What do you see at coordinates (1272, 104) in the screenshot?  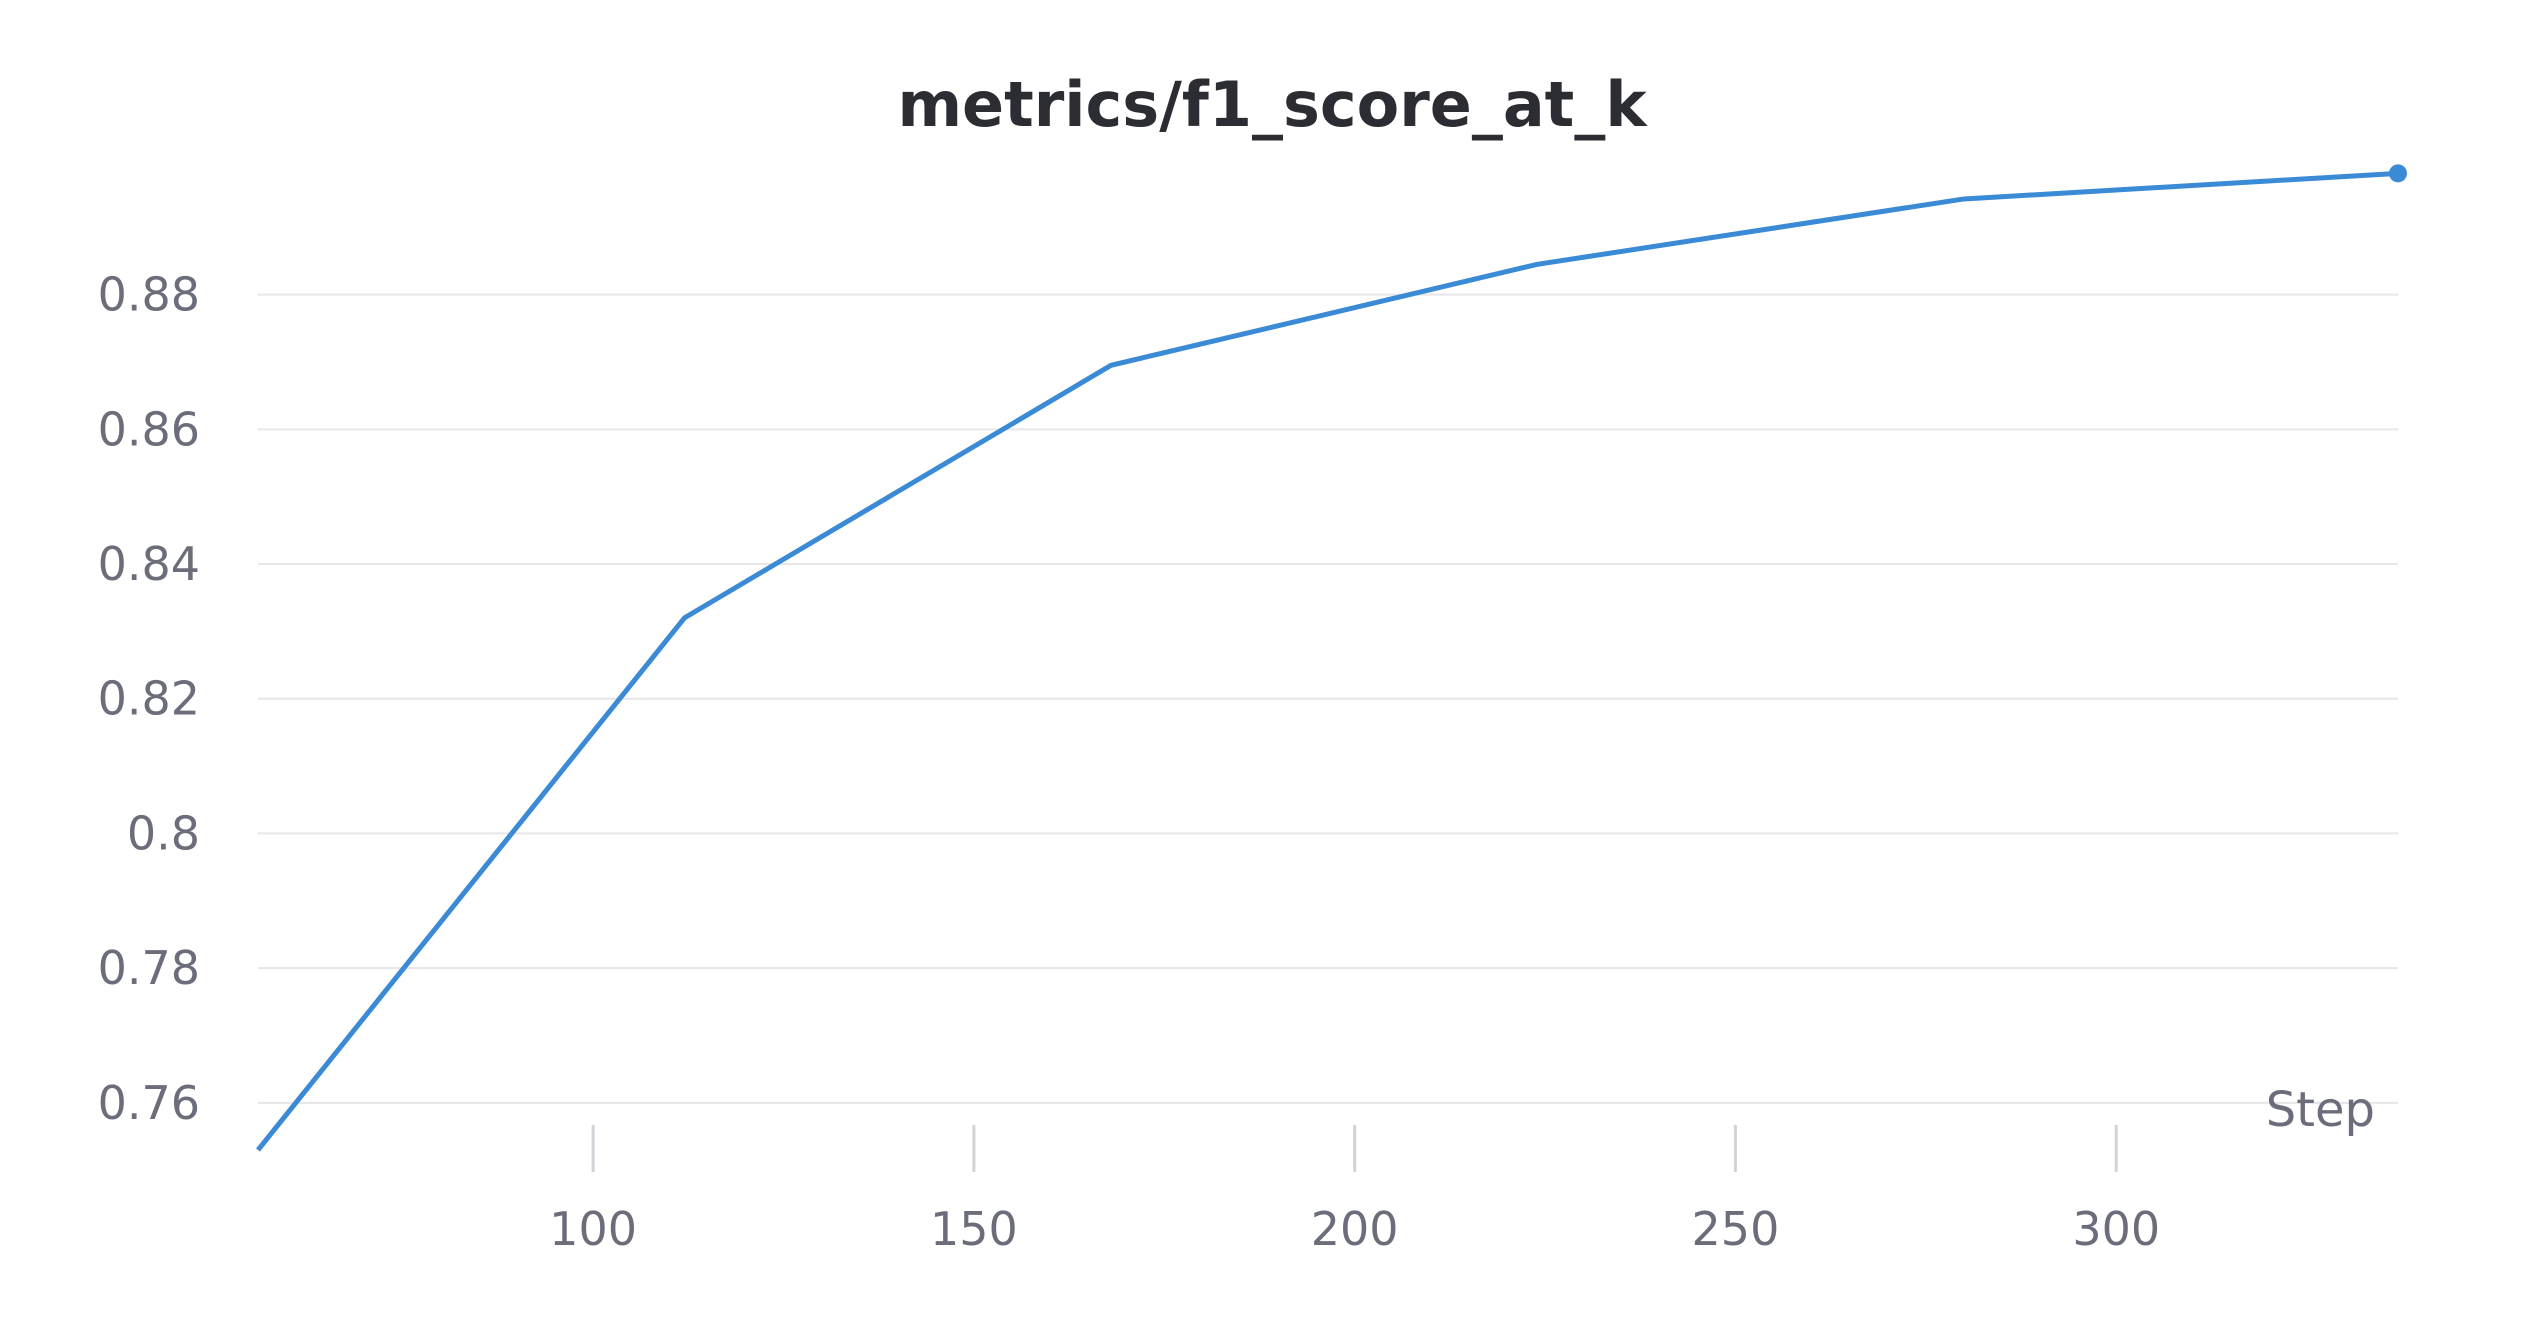 I see `chart-title: metrics/f1_score_at_k` at bounding box center [1272, 104].